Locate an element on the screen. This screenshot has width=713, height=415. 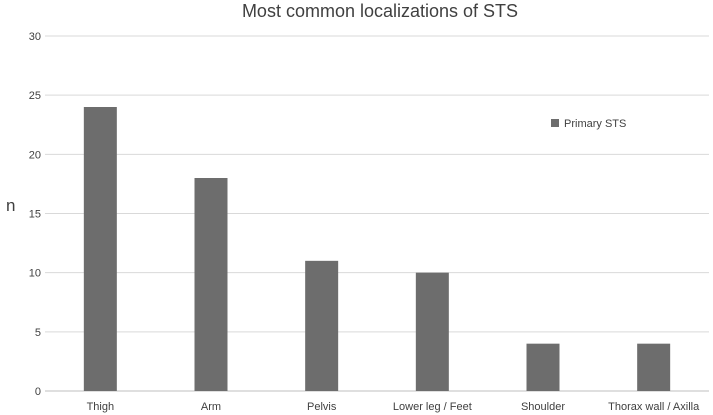
x-tick-label: Lower leg / Feet is located at coordinates (432, 407).